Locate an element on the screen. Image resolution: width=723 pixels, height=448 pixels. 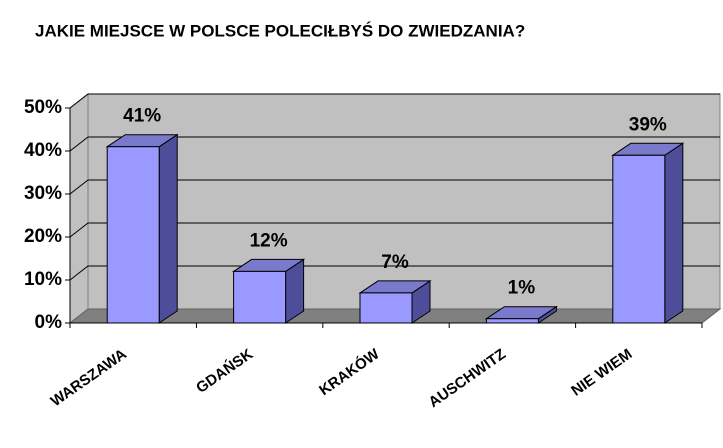
value-label: 41% is located at coordinates (142, 116).